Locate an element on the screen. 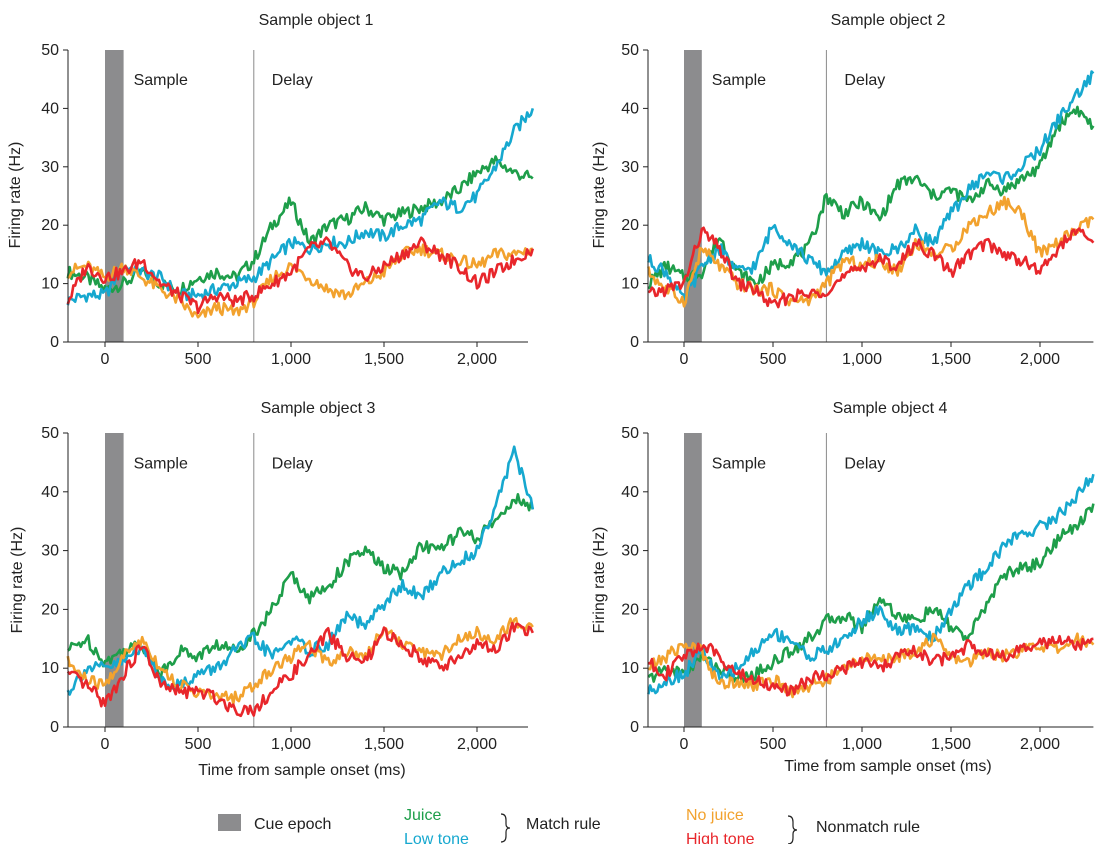  cue-epoch-rect is located at coordinates (693, 580).